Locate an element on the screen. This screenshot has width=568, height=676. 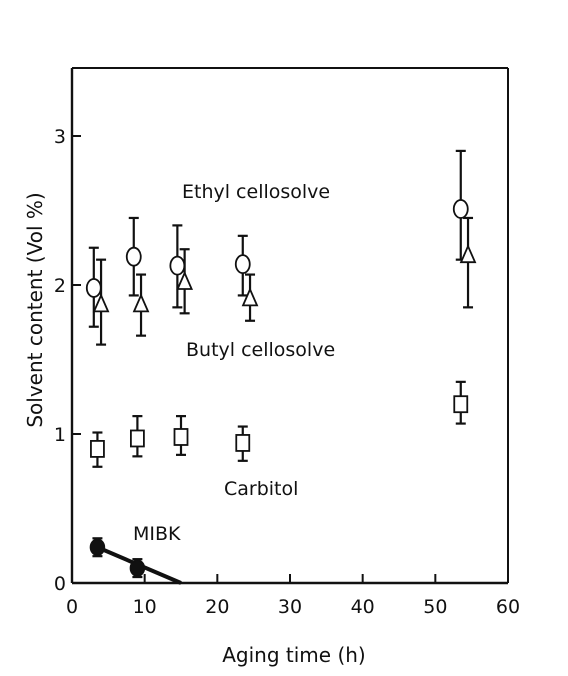
y-tick-label: 1 is located at coordinates (60, 435).